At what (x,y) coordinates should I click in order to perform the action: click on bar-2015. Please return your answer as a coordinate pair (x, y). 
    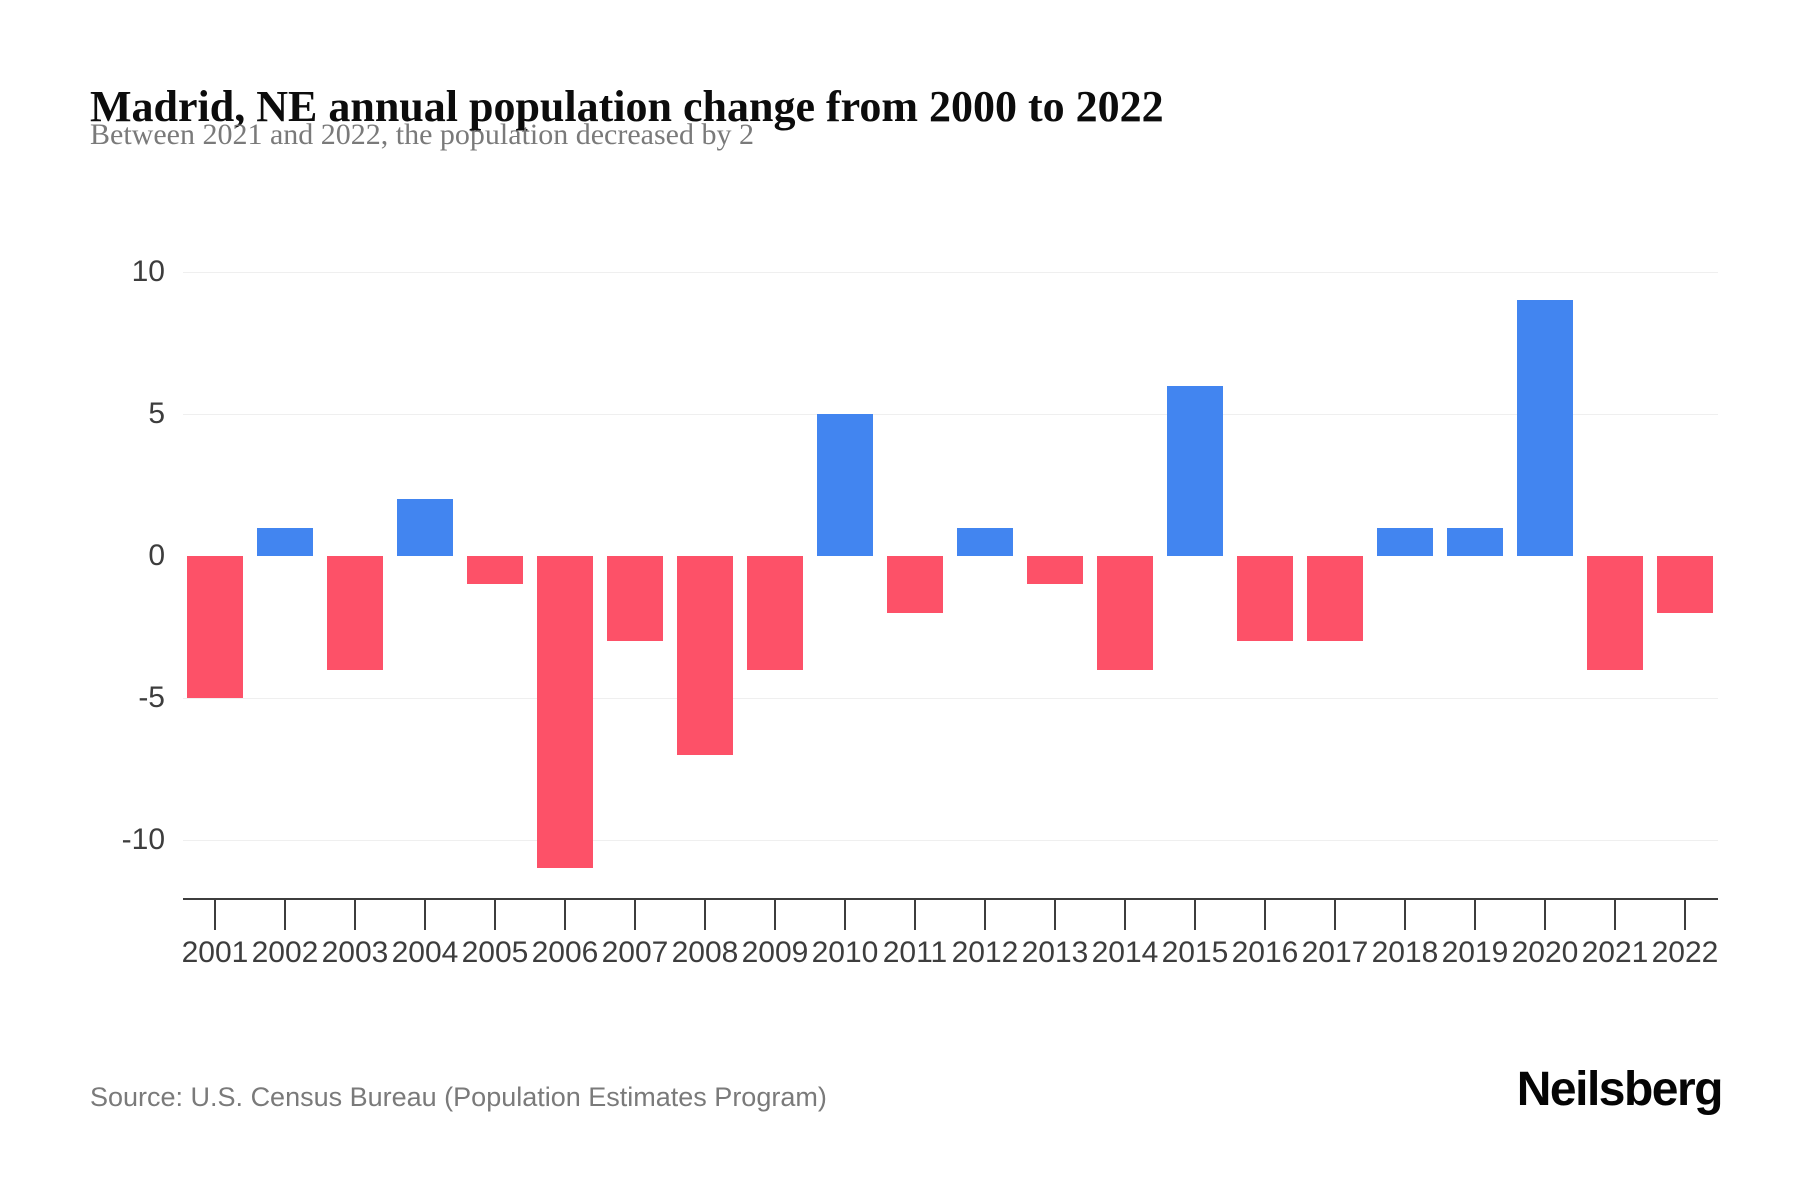
    Looking at the image, I should click on (1195, 471).